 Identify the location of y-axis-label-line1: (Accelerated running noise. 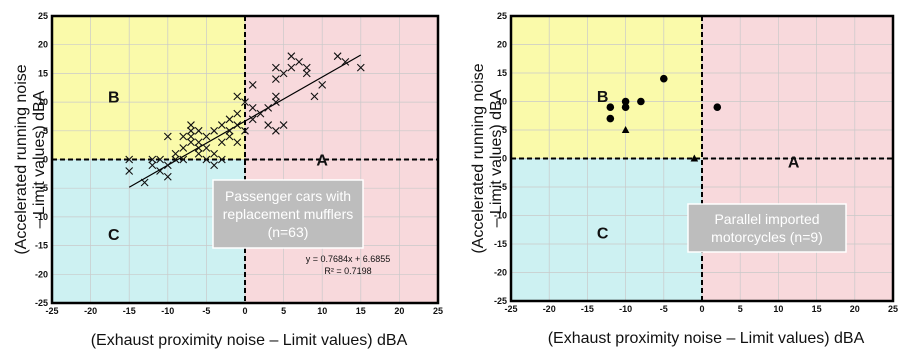
(478, 158).